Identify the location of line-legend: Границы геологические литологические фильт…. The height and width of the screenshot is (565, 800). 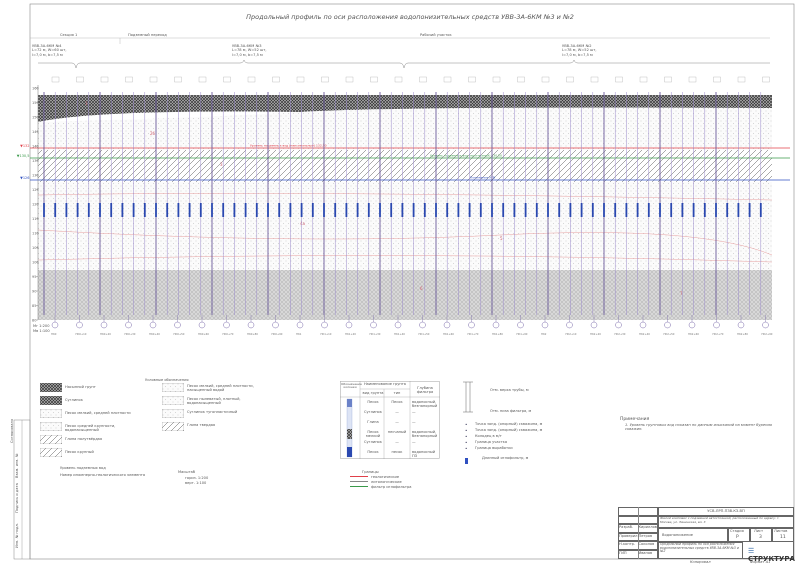
(380, 479).